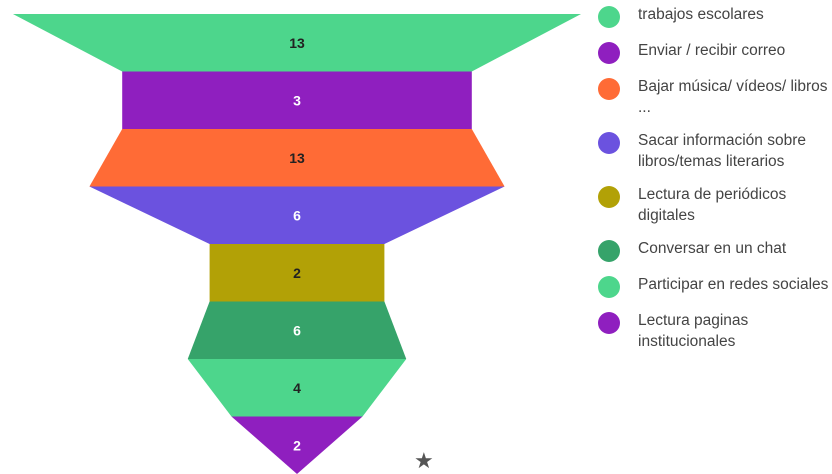  I want to click on legend-label: Enviar / recibir correo, so click(712, 50).